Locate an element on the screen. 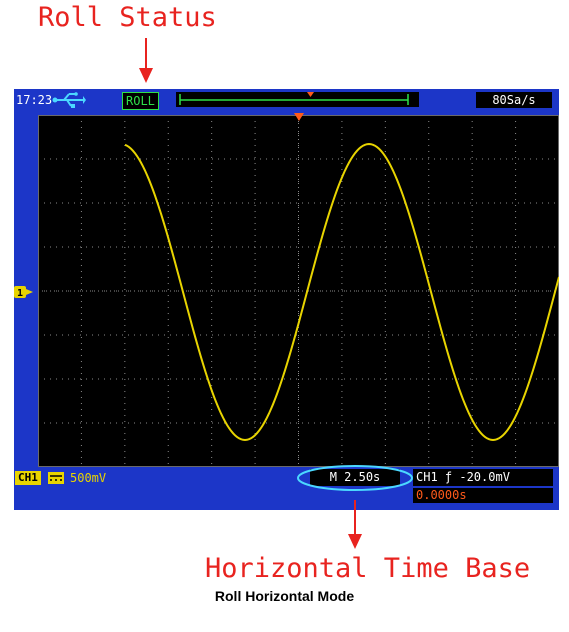 The image size is (569, 632). clock-time: 17:23 is located at coordinates (34, 100).